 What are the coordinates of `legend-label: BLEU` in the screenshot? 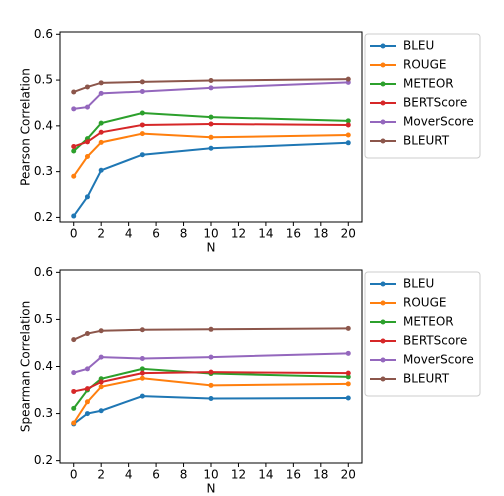 It's located at (418, 46).